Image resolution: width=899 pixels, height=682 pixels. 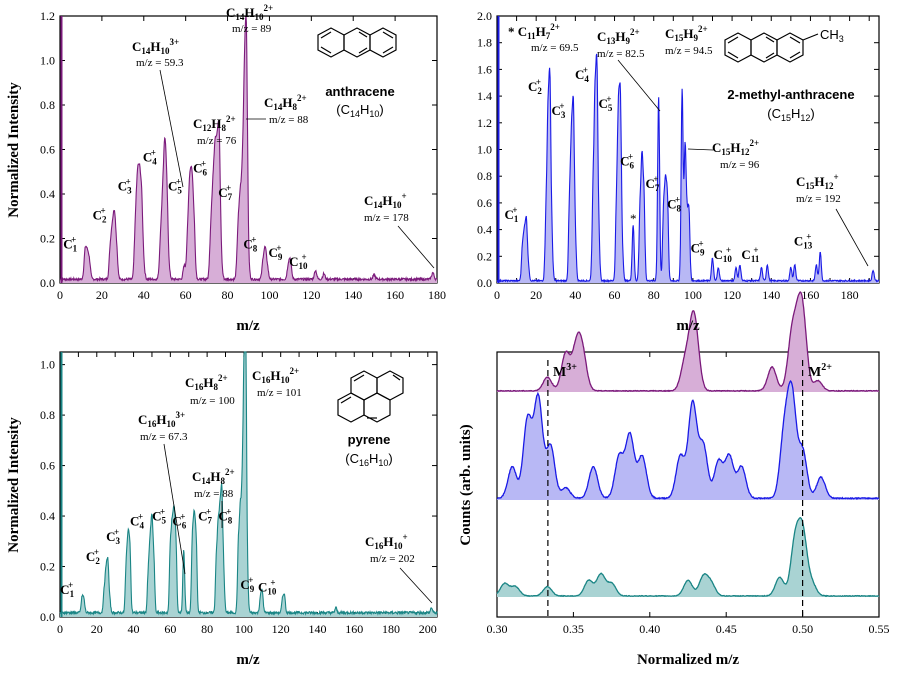 I want to click on molecule-formula: (C14H10), so click(x=359, y=110).